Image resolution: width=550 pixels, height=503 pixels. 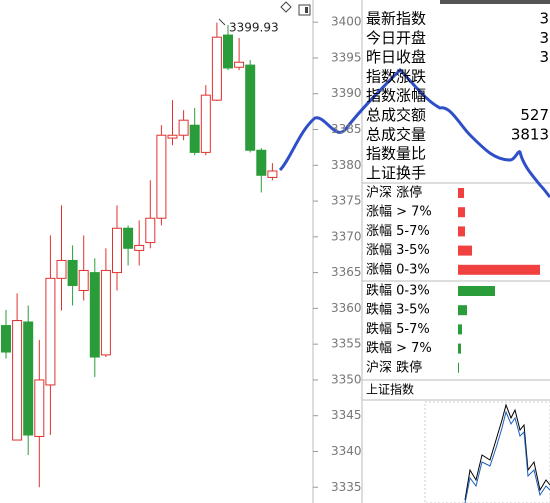 I want to click on breadth-label: 跌幅 > 7%, so click(x=399, y=348).